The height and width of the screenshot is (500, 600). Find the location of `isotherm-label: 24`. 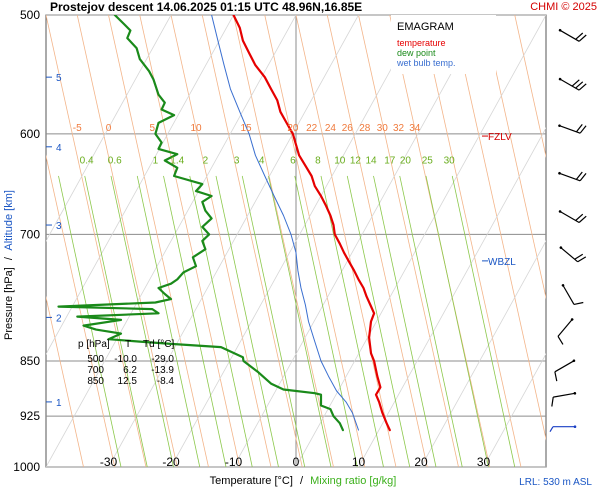

isotherm-label: 24 is located at coordinates (331, 128).